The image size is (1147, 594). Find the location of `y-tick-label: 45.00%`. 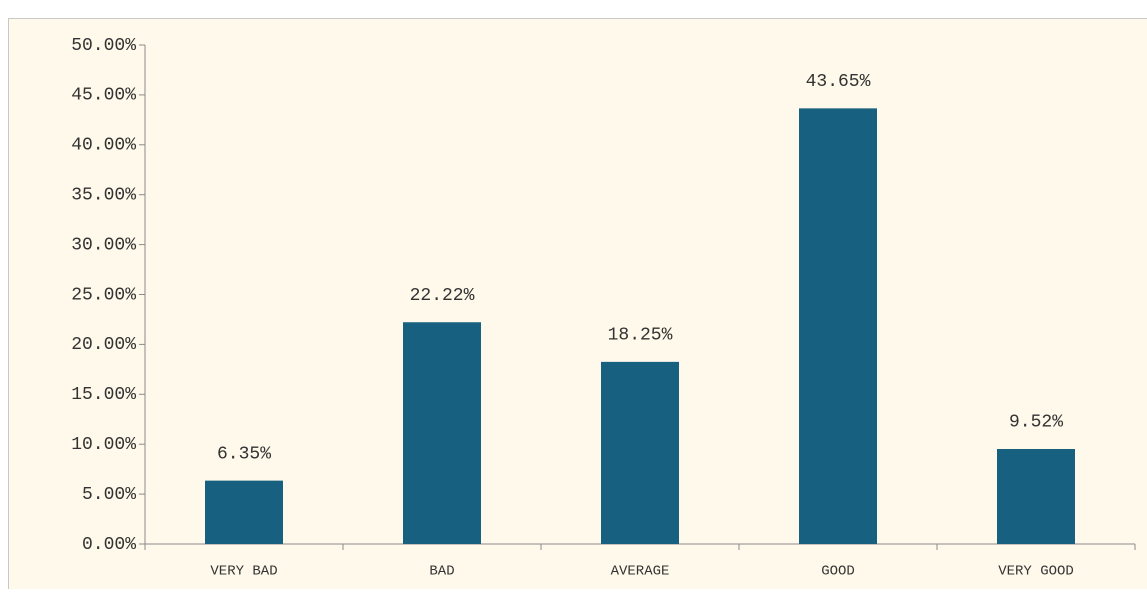

y-tick-label: 45.00% is located at coordinates (103, 96).